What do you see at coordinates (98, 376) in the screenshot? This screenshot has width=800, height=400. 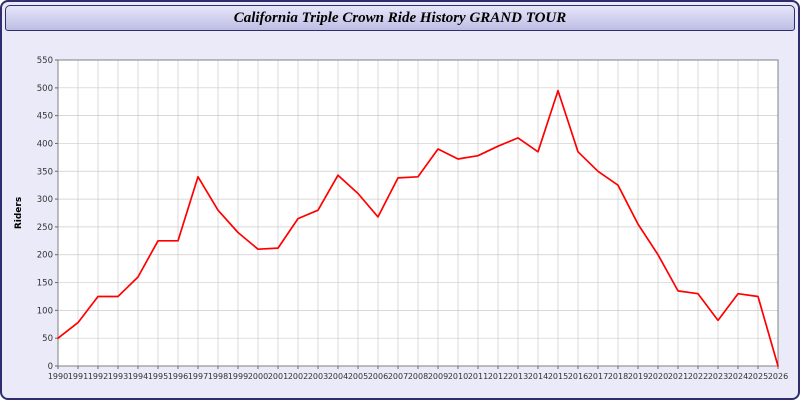 I see `x-tick-label: 1992` at bounding box center [98, 376].